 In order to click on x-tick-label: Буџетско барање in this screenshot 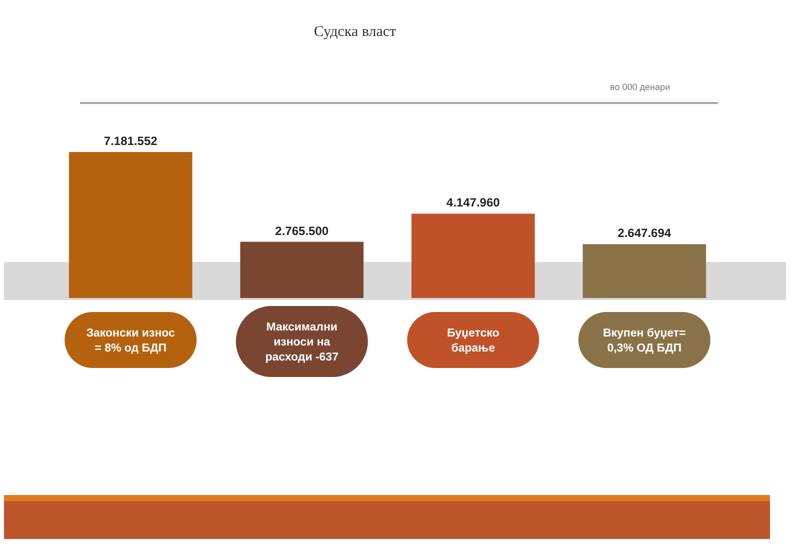, I will do `click(473, 341)`.